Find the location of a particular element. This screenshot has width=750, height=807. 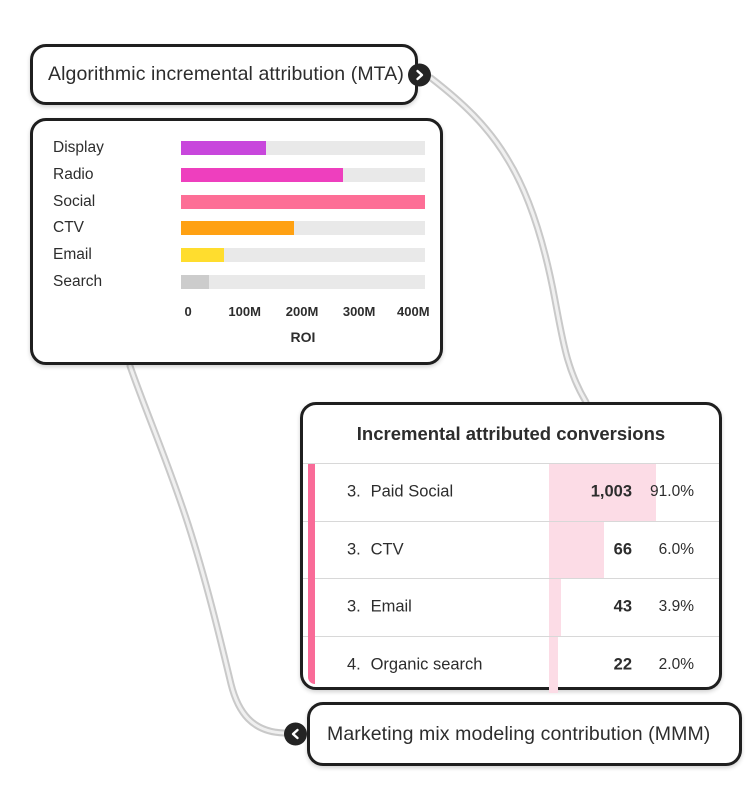

roi-axis-label: ROI is located at coordinates (303, 337).